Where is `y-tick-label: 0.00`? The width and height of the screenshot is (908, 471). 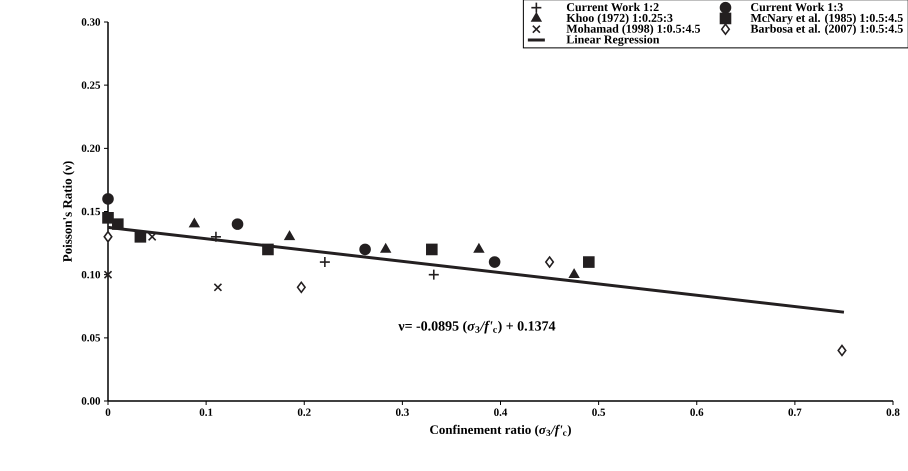
y-tick-label: 0.00 is located at coordinates (91, 401).